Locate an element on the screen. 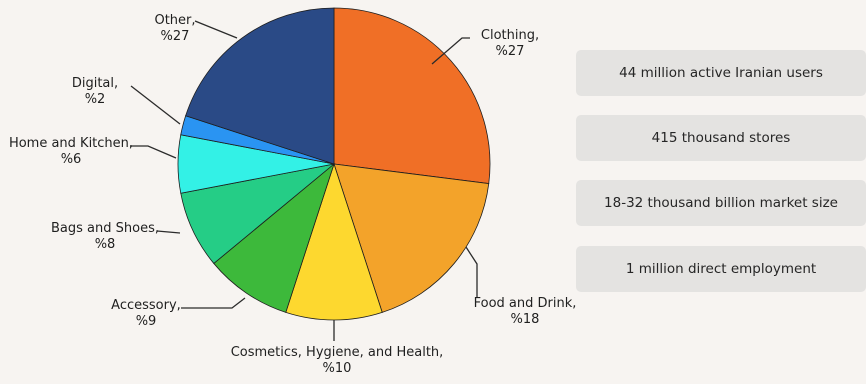  stat-box-market-size: 18-32 thousand billion market size is located at coordinates (721, 203).